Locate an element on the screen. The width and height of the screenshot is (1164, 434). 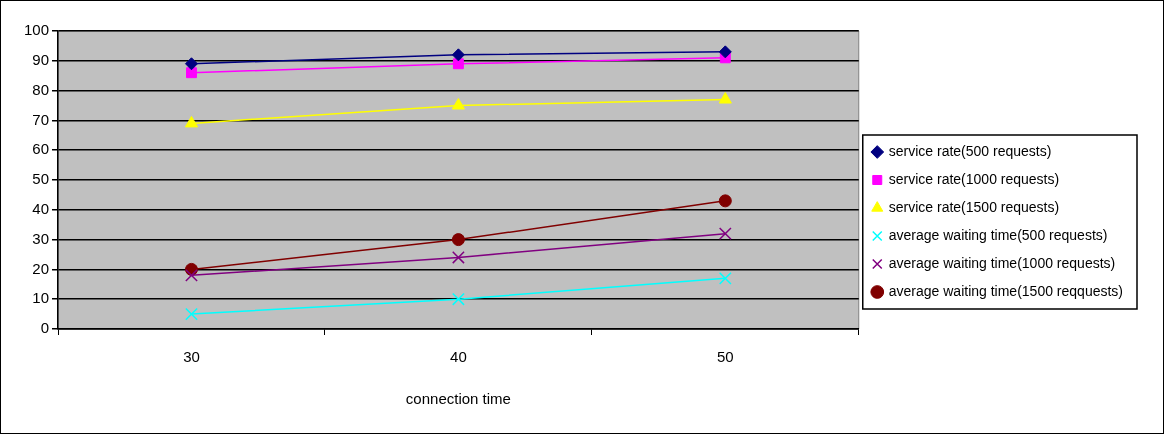
y-tick-label: 80 is located at coordinates (41, 89).